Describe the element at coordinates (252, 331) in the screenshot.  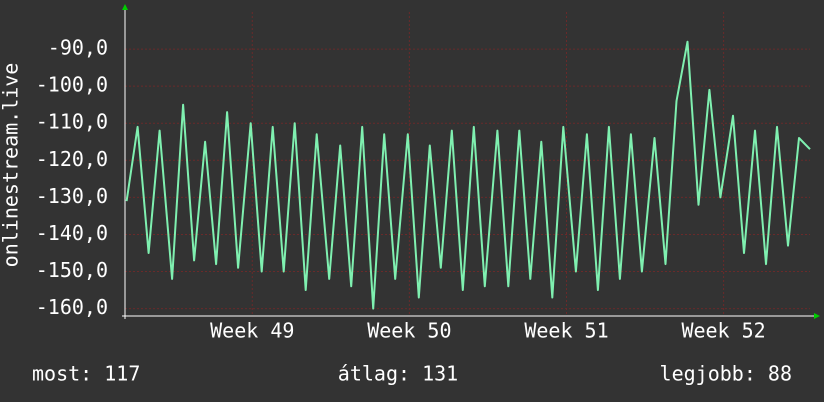
I see `x-tick-label: Week 49` at that location.